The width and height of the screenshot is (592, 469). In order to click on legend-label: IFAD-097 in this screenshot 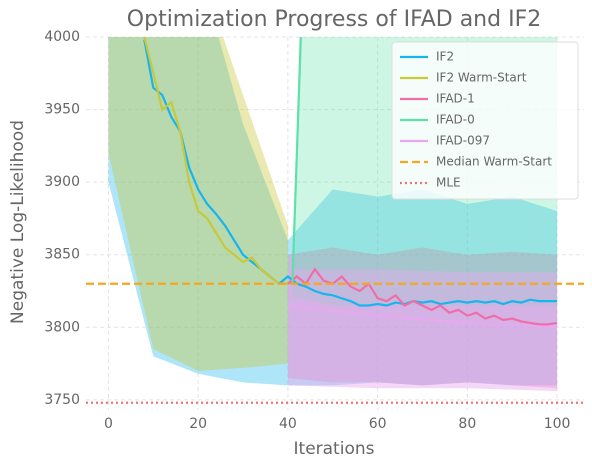, I will do `click(463, 141)`.